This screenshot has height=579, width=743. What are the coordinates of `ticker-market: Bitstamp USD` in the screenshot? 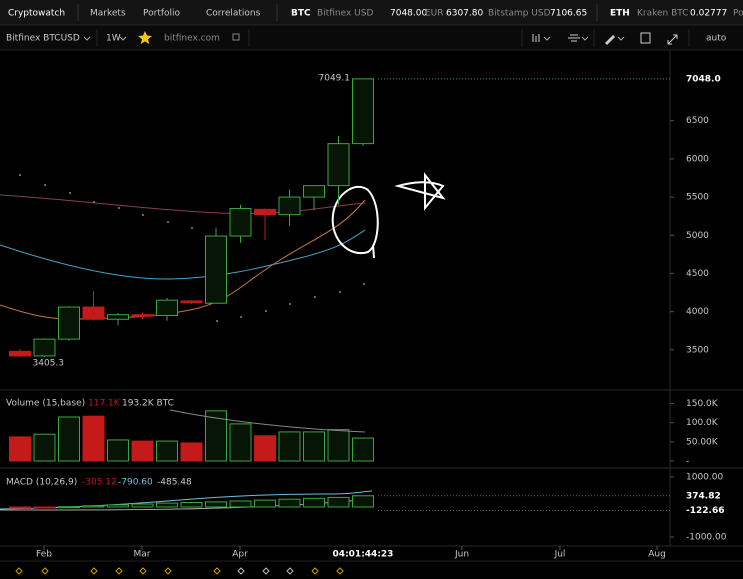 It's located at (519, 14).